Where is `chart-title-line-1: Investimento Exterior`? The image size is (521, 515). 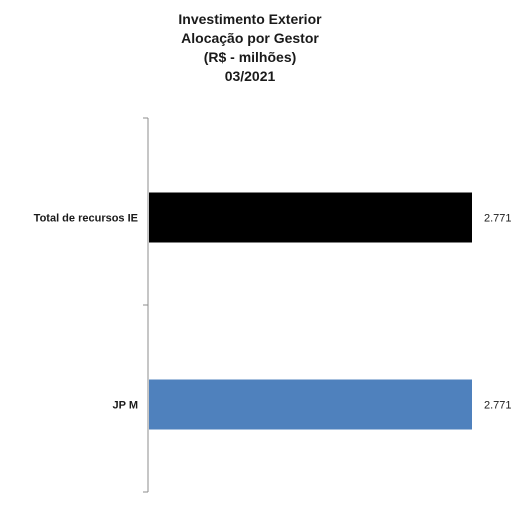 chart-title-line-1: Investimento Exterior is located at coordinates (250, 19).